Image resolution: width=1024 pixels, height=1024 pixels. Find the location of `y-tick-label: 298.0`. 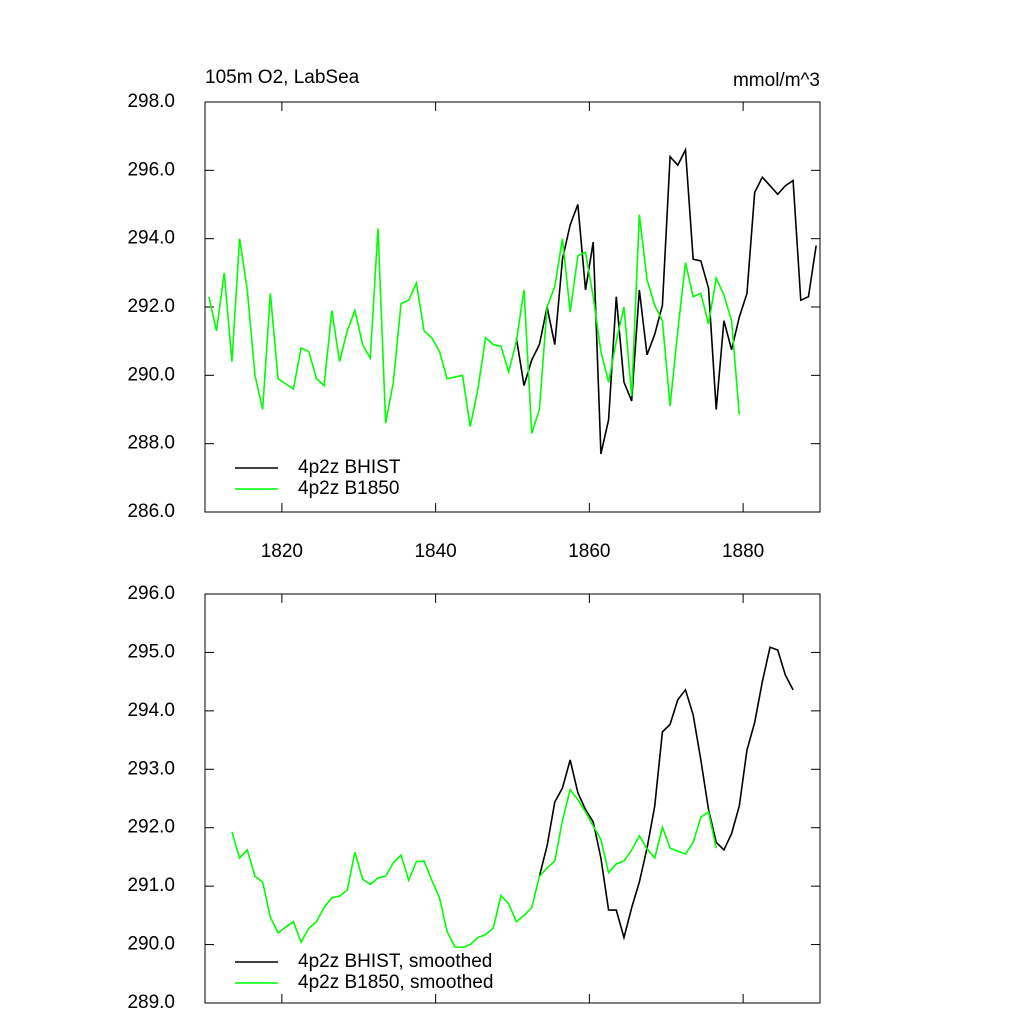

y-tick-label: 298.0 is located at coordinates (151, 101).